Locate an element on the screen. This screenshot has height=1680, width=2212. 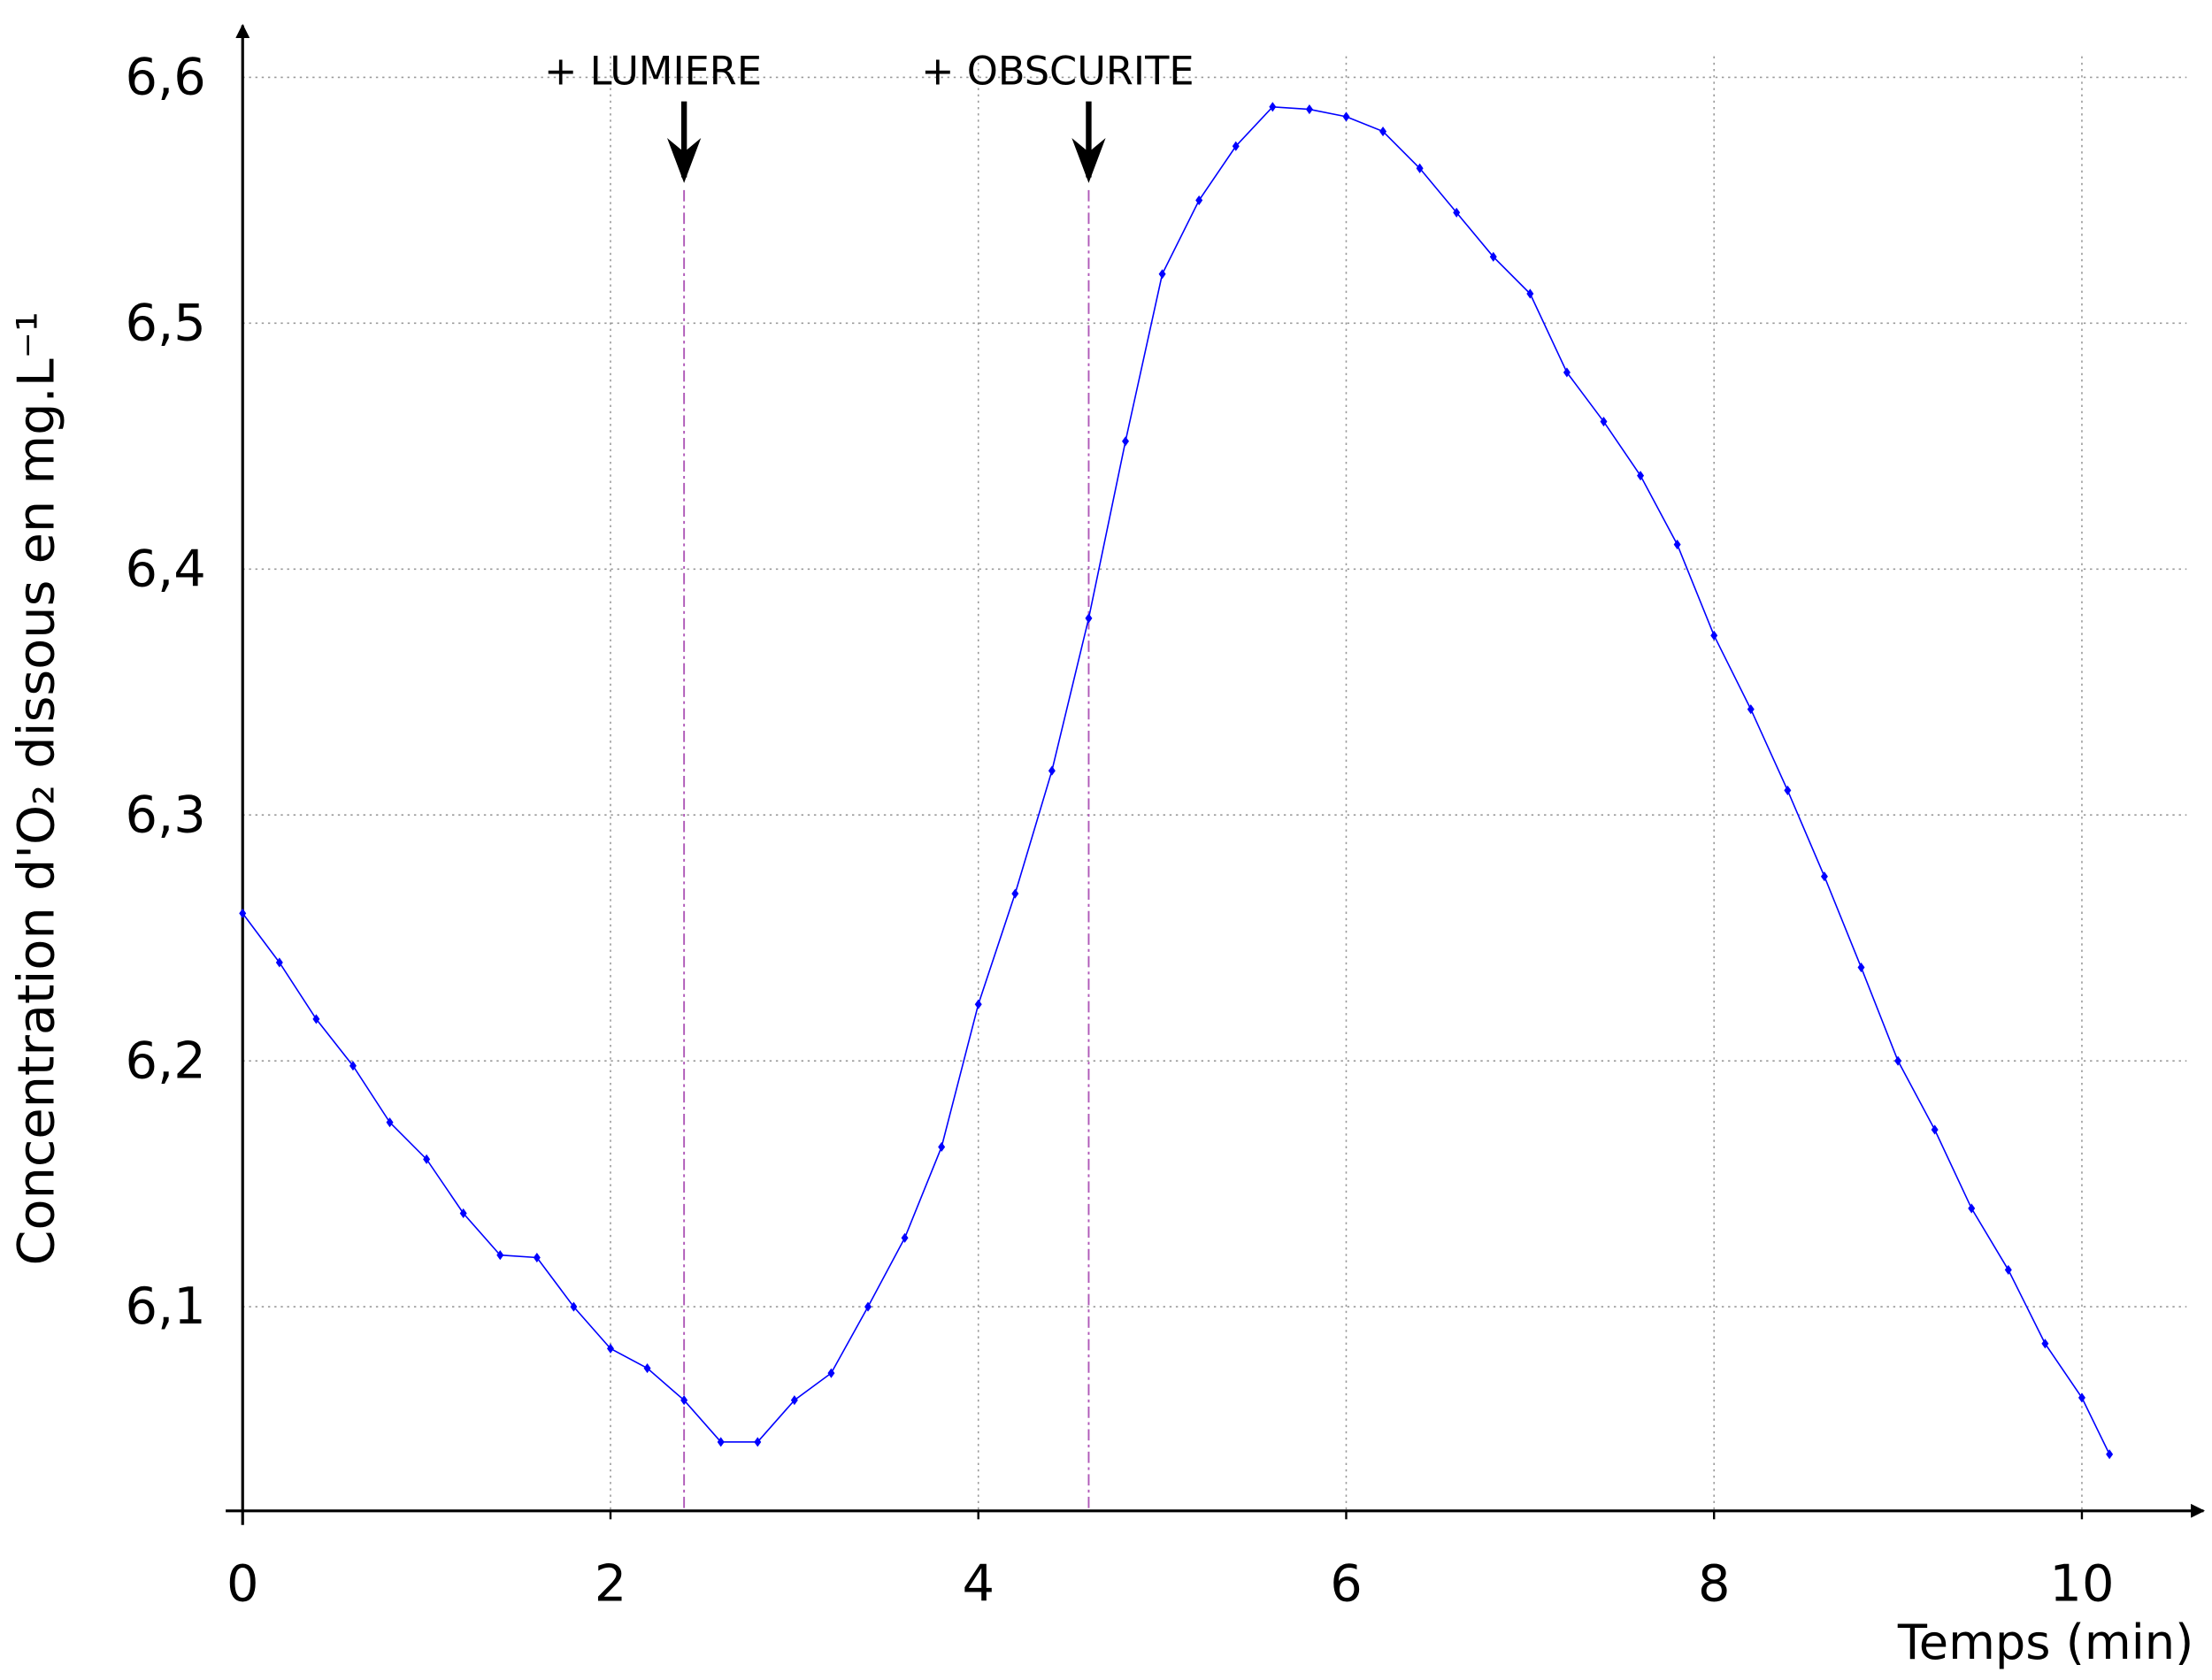
x-tick-label: 0 is located at coordinates (243, 1584).